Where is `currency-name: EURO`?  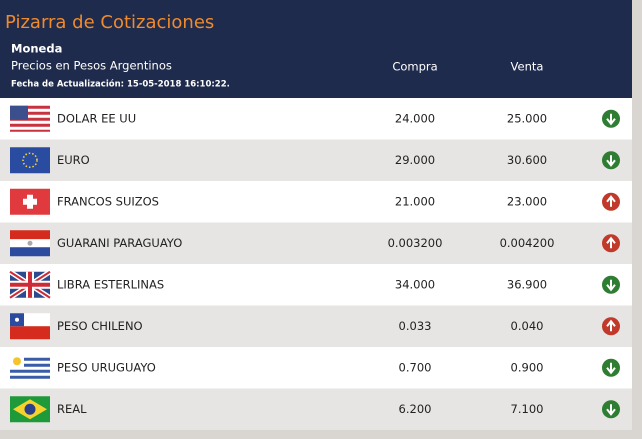
currency-name: EURO is located at coordinates (73, 160).